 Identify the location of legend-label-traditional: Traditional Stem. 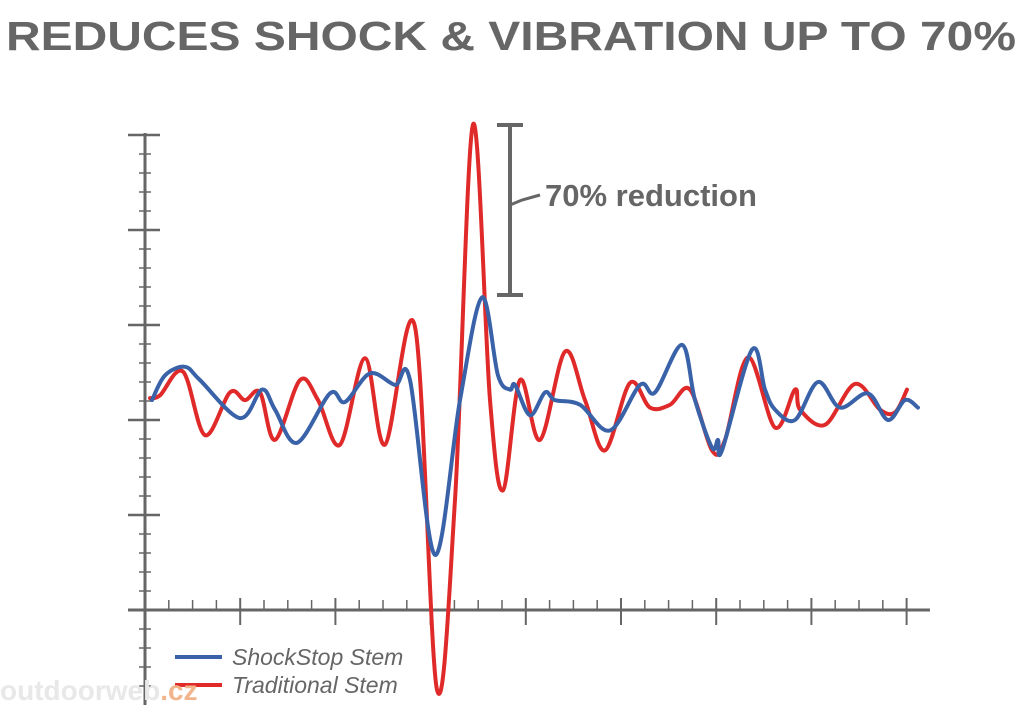
(315, 685).